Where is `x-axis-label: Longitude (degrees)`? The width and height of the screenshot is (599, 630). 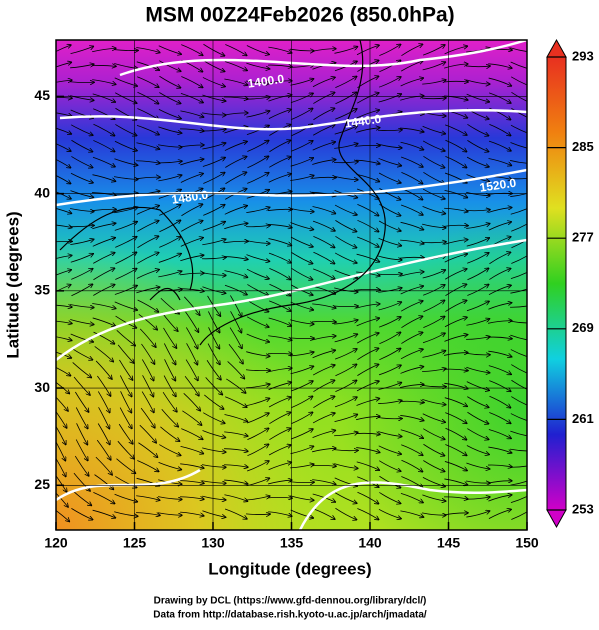
x-axis-label: Longitude (degrees) is located at coordinates (289, 568).